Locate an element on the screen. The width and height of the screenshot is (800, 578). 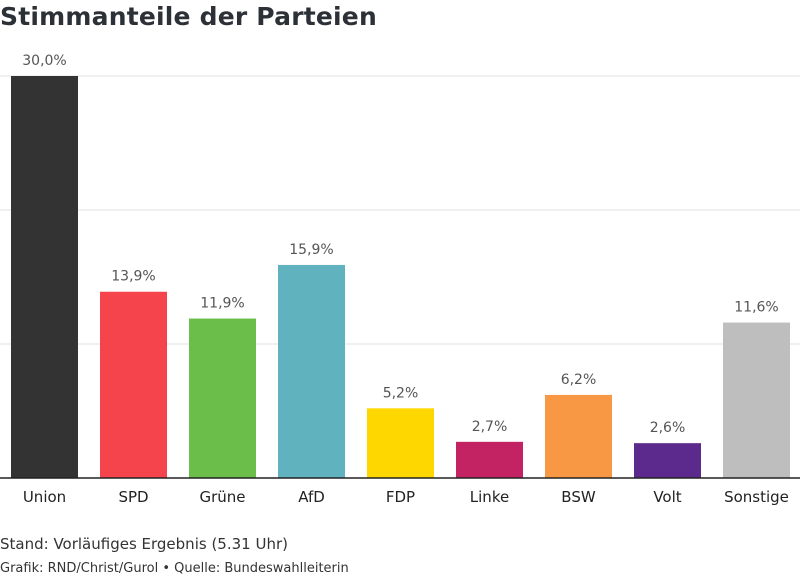
value-label-5: 2,7% is located at coordinates (490, 427).